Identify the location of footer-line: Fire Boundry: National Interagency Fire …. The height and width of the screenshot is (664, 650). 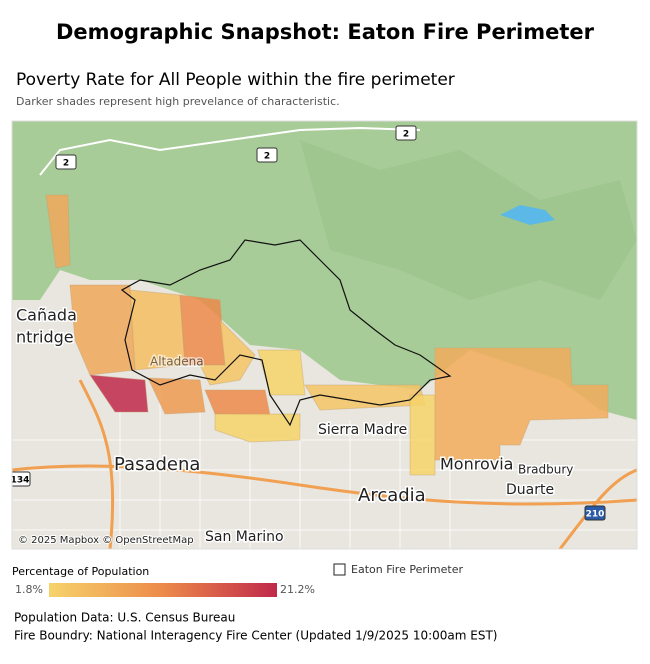
(255, 636).